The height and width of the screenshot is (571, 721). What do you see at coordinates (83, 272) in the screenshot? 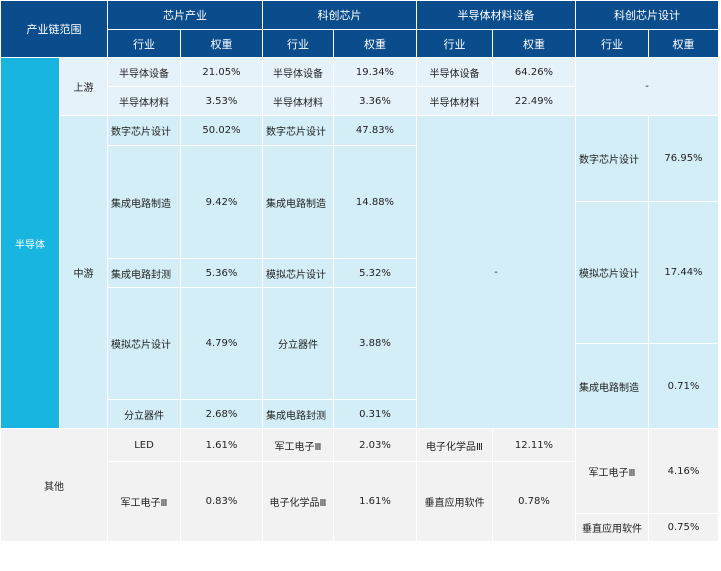
I see `midstream-label: 中游` at bounding box center [83, 272].